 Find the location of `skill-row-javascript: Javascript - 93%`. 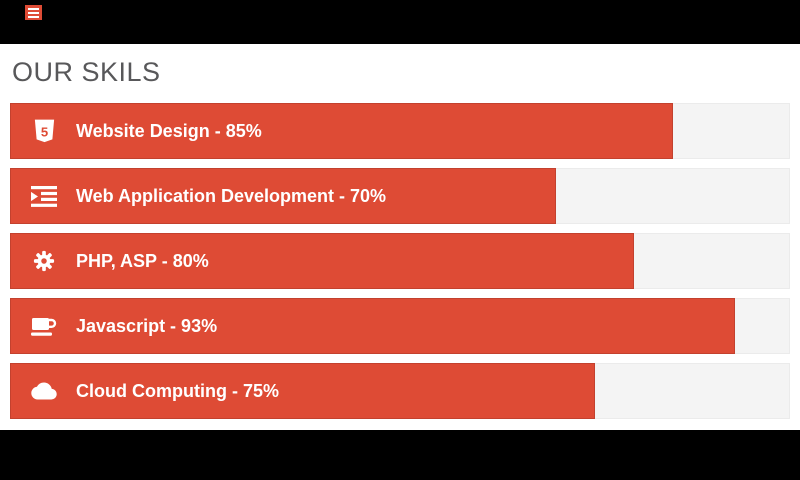

skill-row-javascript: Javascript - 93% is located at coordinates (400, 326).